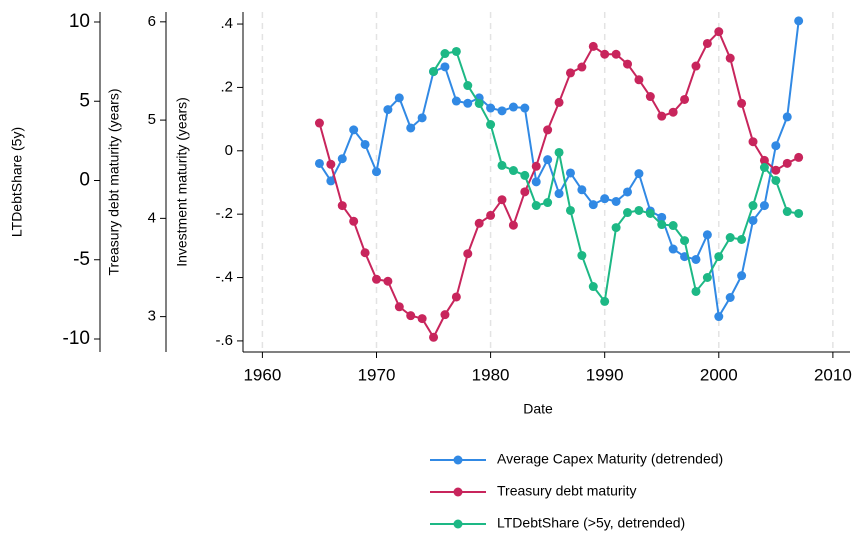 The image size is (864, 538). What do you see at coordinates (262, 374) in the screenshot?
I see `x-tick-label: 1960` at bounding box center [262, 374].